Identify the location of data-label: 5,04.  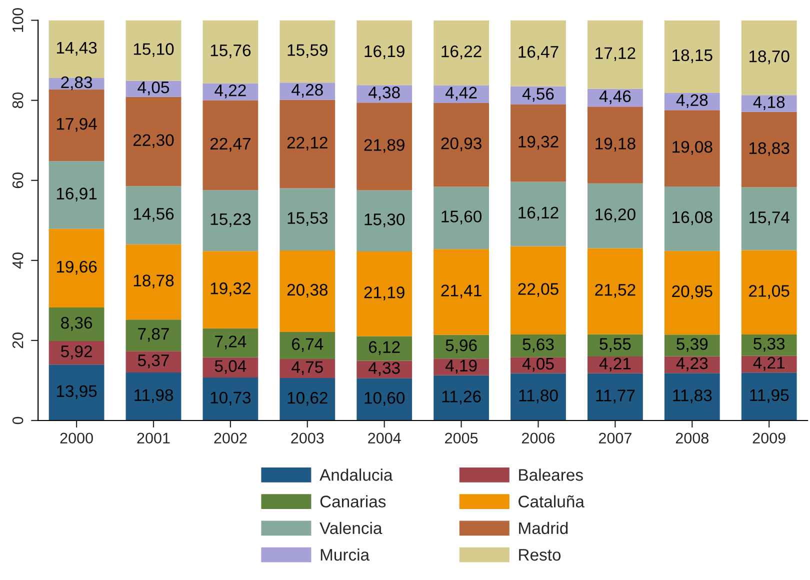
(230, 367).